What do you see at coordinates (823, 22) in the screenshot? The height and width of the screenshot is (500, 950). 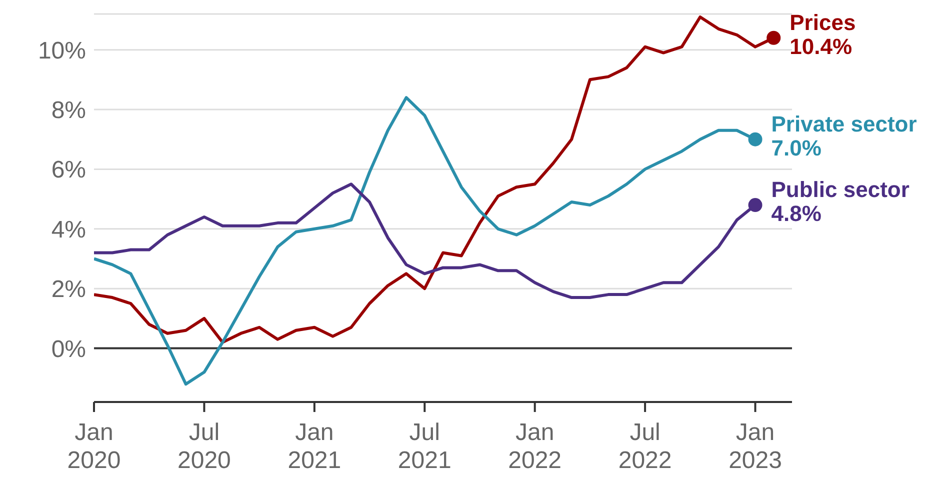 I see `series-label: Prices` at bounding box center [823, 22].